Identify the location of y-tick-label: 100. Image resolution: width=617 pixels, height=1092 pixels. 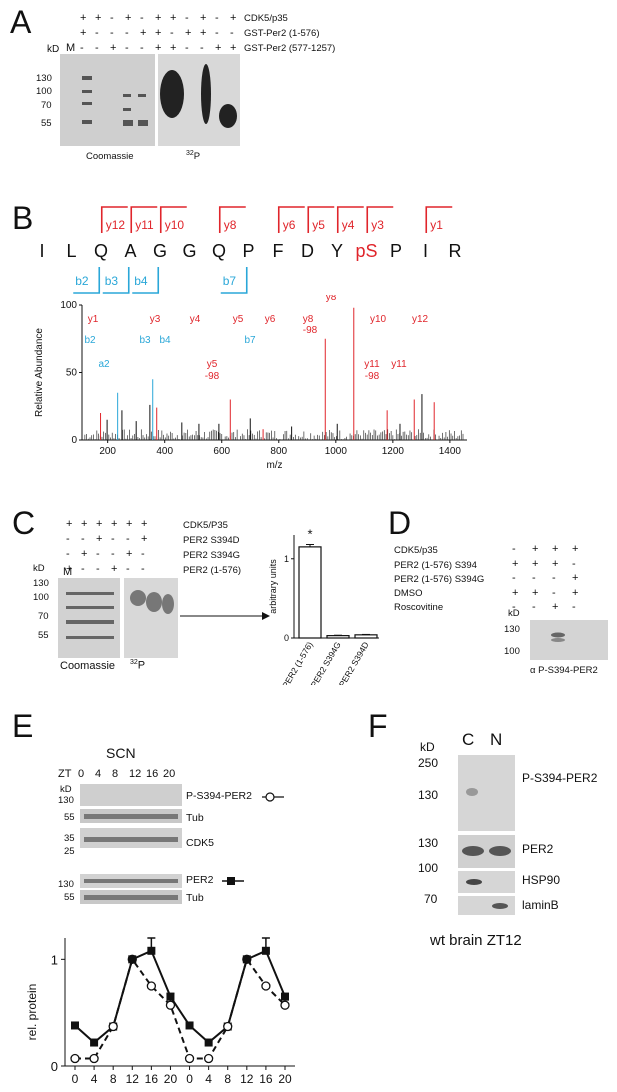
(68, 305).